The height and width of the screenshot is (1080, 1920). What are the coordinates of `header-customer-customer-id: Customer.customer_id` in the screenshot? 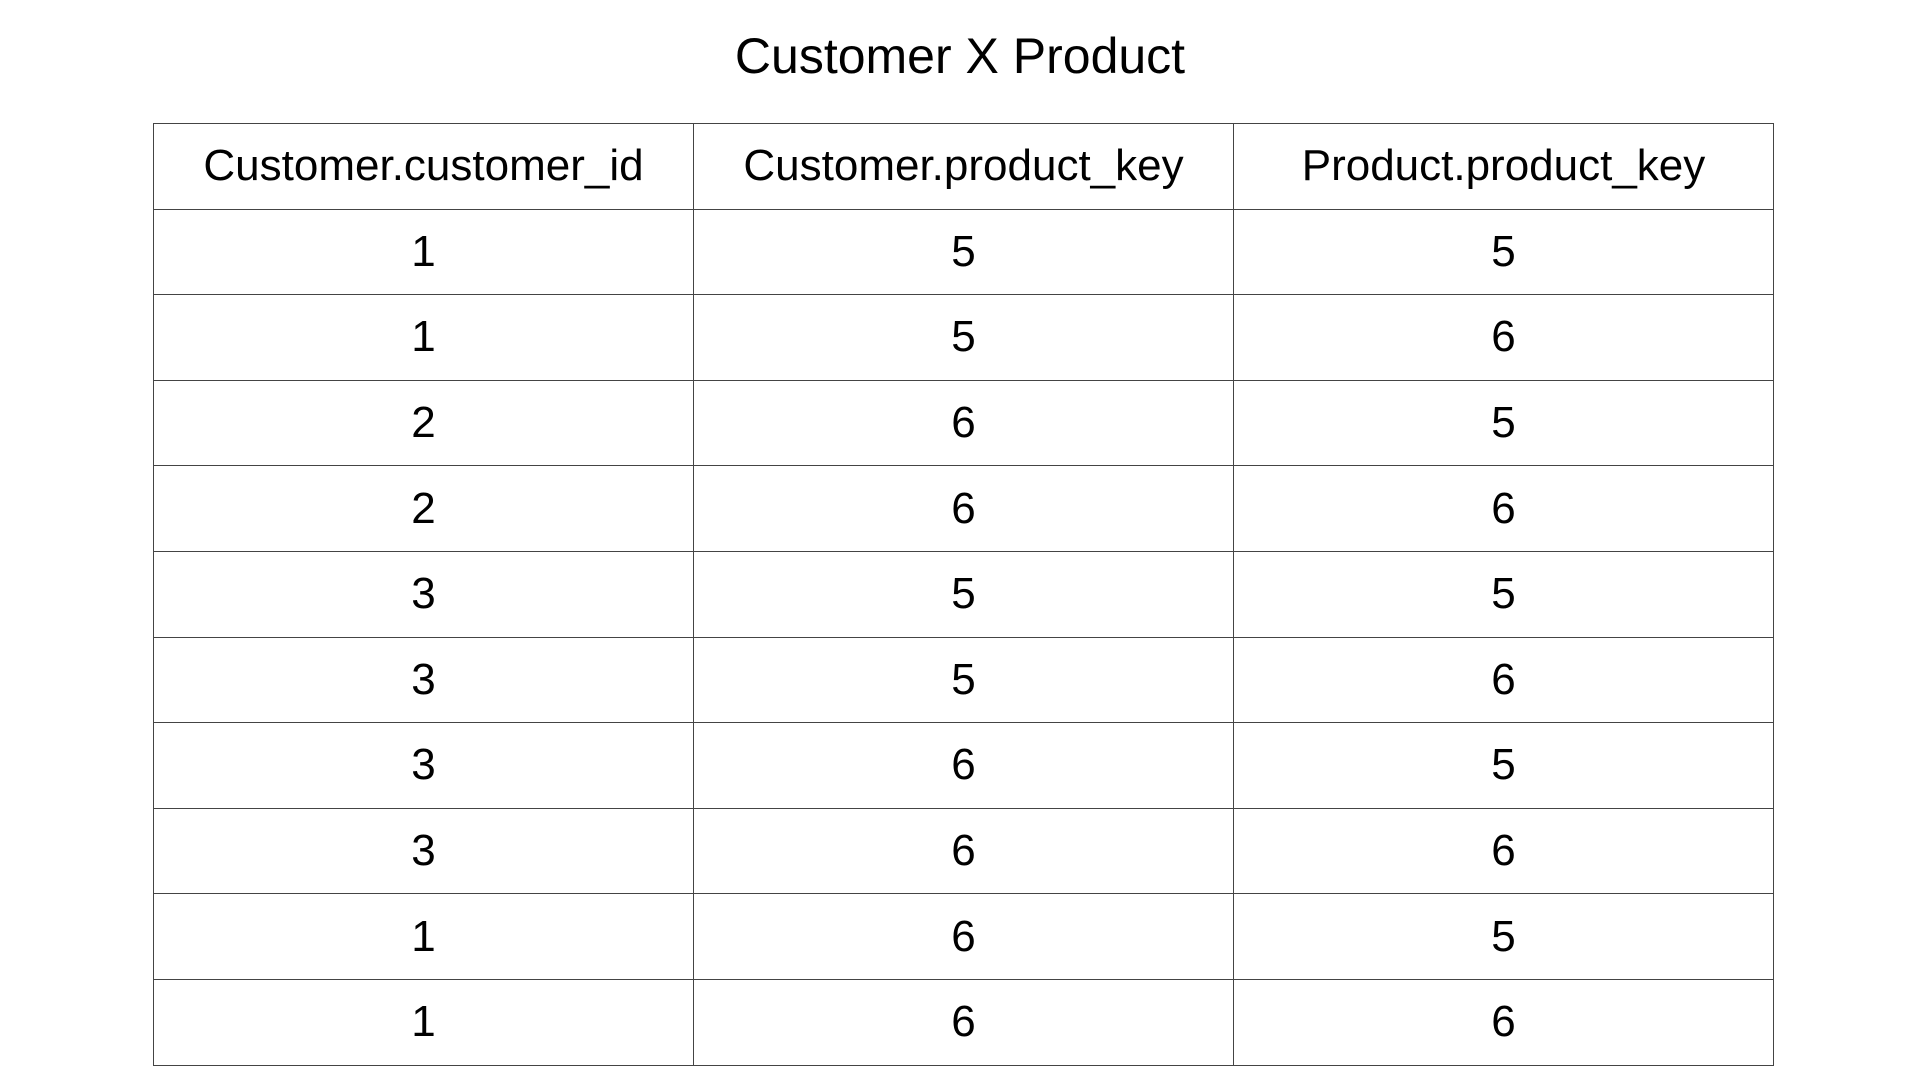 It's located at (423, 166).